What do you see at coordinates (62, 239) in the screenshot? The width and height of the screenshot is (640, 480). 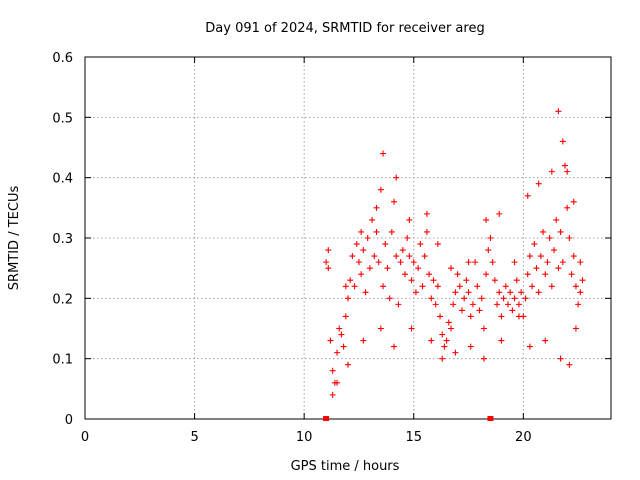 I see `y-tick-label: 0.3` at bounding box center [62, 239].